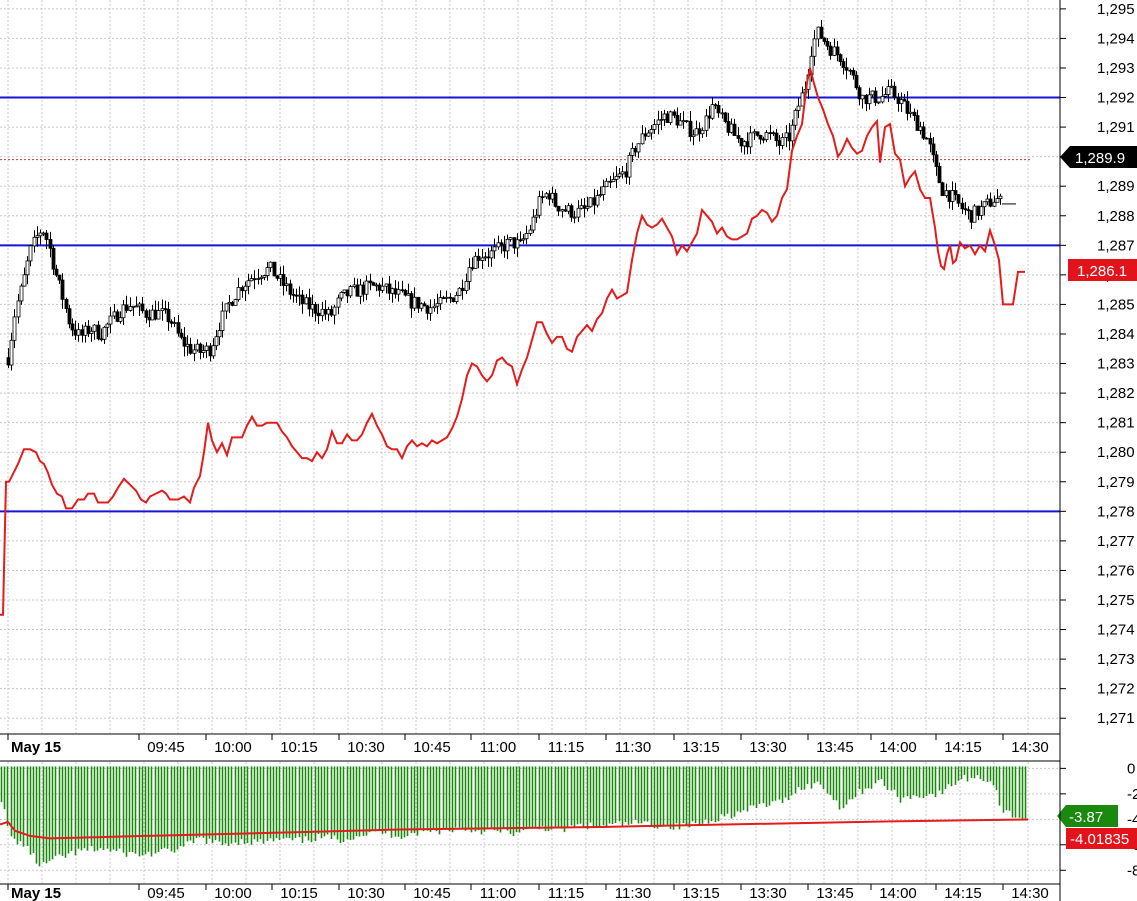  I want to click on price-tick-label: 1,274, so click(1116, 630).